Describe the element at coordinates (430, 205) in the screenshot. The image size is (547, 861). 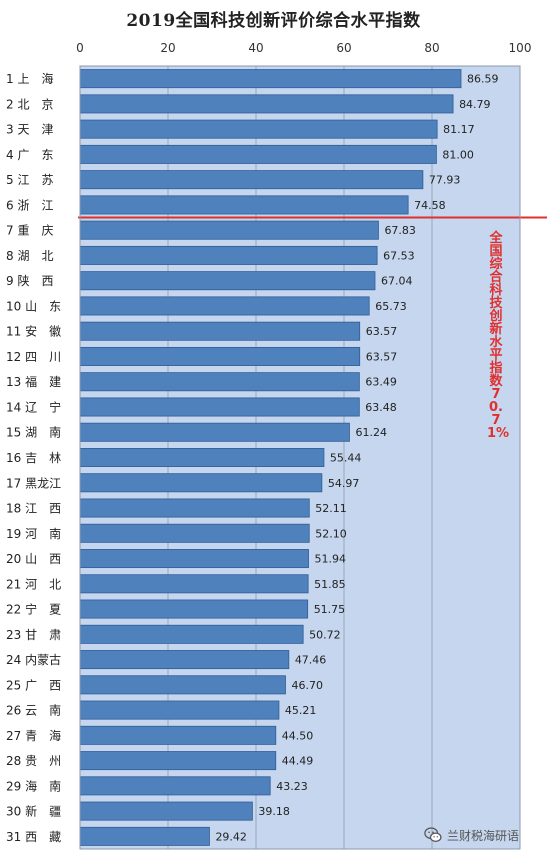
I see `bar-value-label: 74.58` at that location.